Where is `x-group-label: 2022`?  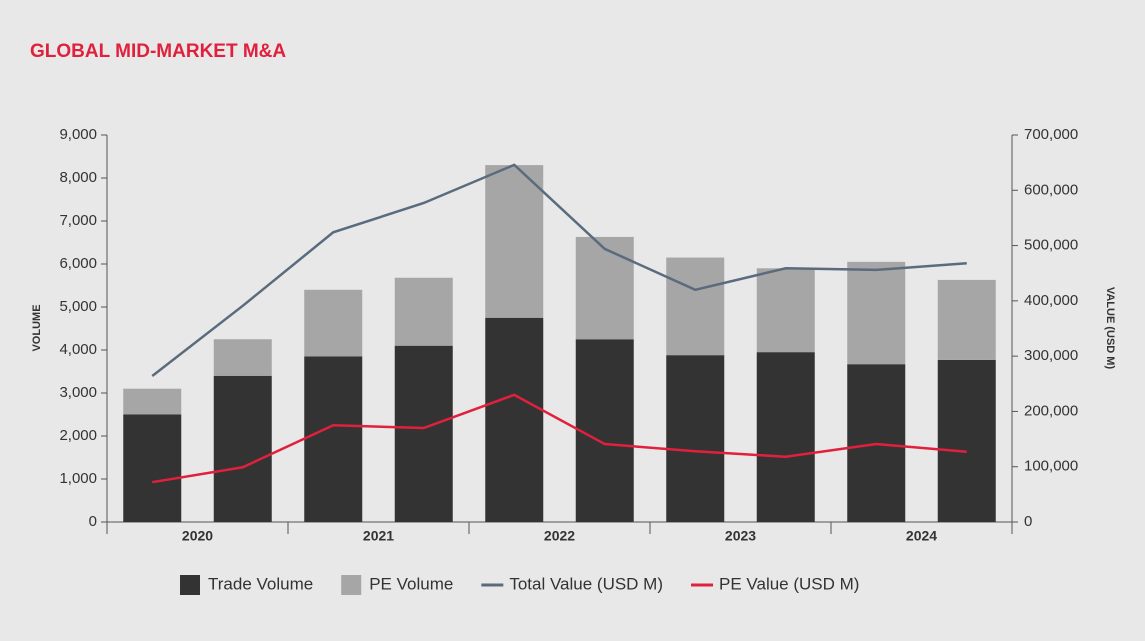
x-group-label: 2022 is located at coordinates (559, 536).